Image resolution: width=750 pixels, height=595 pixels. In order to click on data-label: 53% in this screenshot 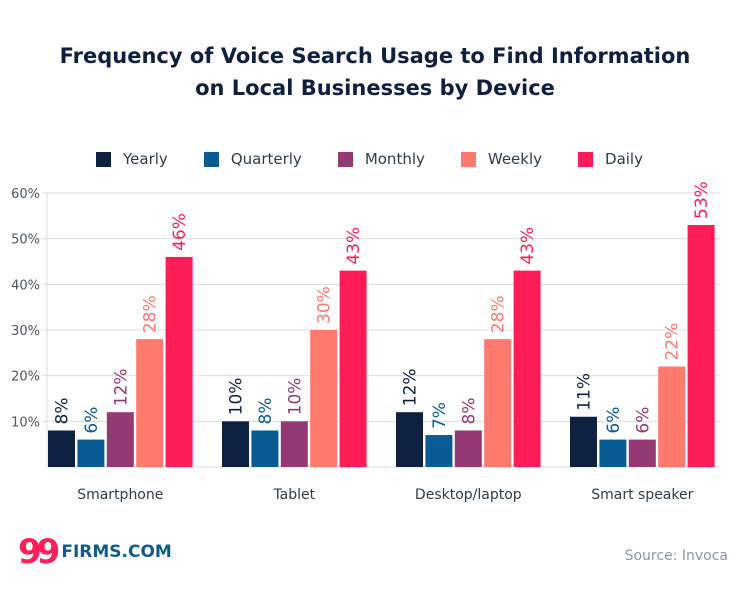, I will do `click(702, 200)`.